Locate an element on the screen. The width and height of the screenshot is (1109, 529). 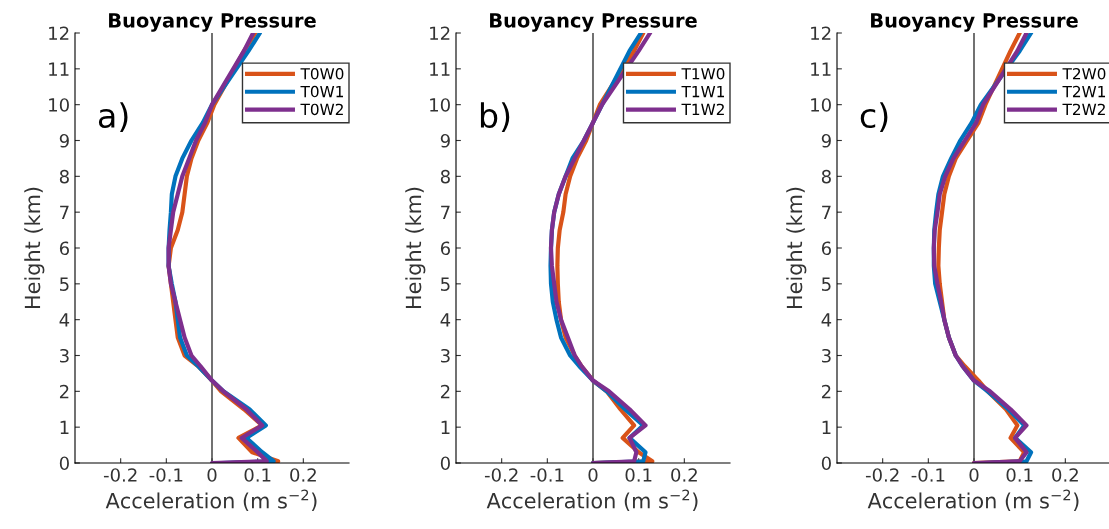
legend-label: T2W1 is located at coordinates (1084, 91).